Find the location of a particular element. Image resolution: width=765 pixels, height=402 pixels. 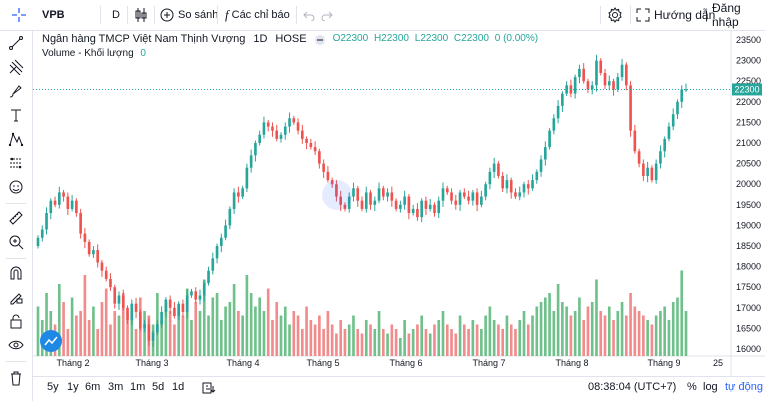

magnet-icon is located at coordinates (16, 273).